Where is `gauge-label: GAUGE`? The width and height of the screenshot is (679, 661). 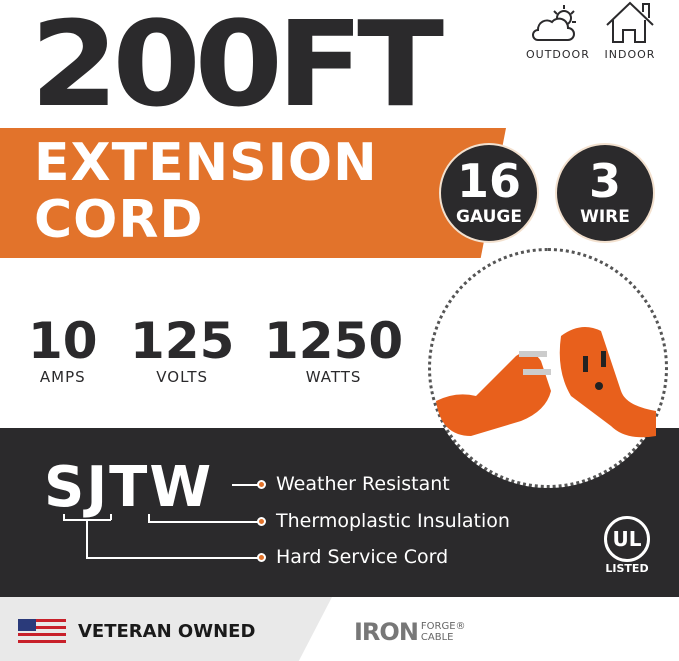 gauge-label: GAUGE is located at coordinates (489, 217).